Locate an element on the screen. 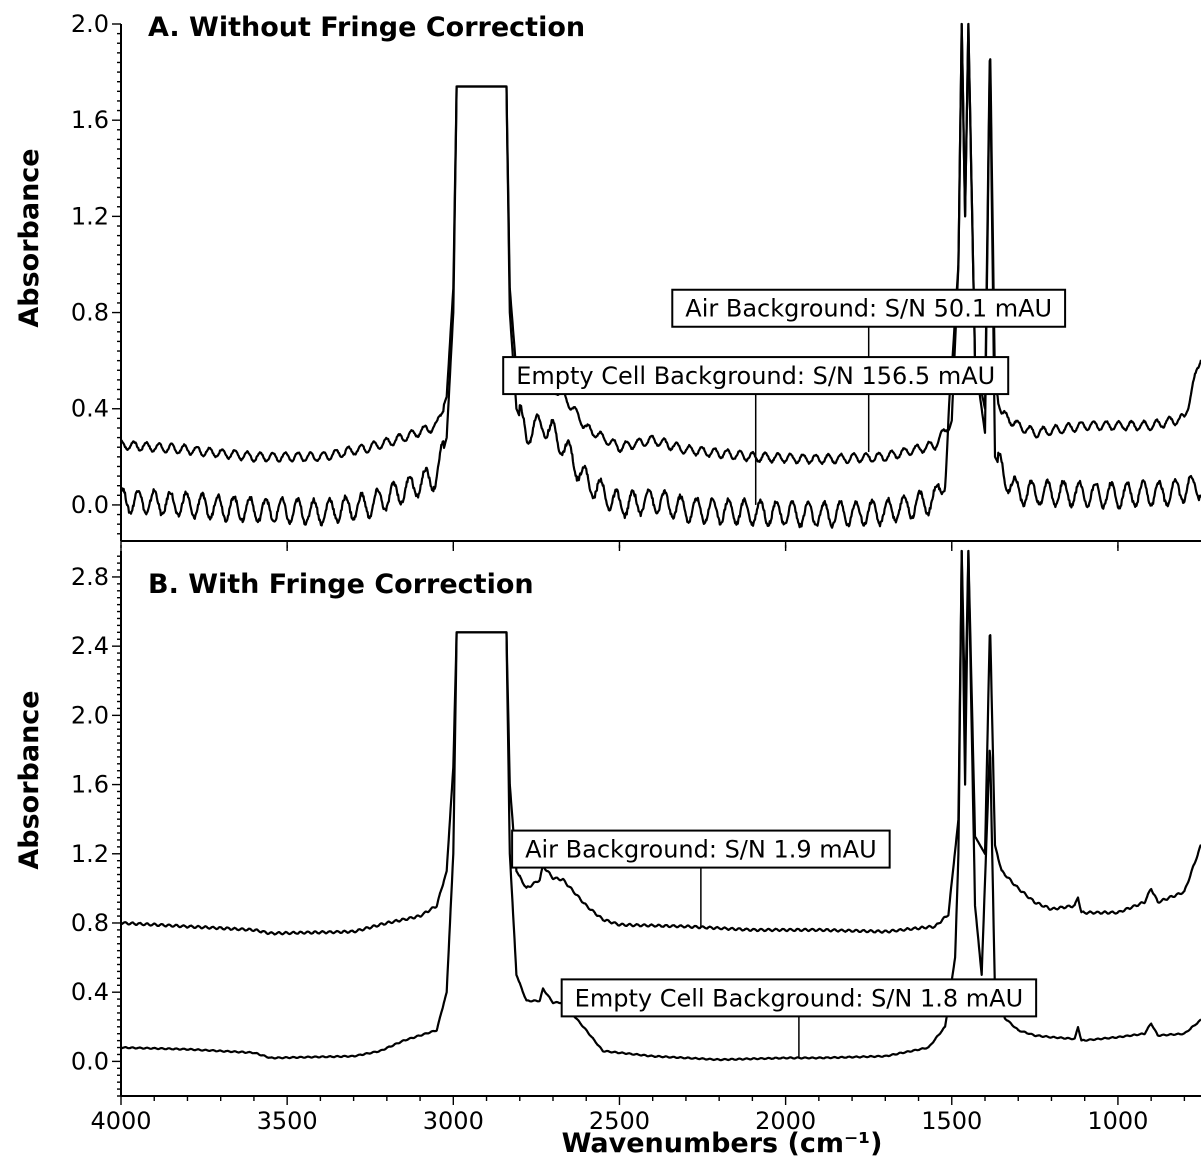 The width and height of the screenshot is (1201, 1158). panel-a-y-tick-label: 2.0 is located at coordinates (90, 24).